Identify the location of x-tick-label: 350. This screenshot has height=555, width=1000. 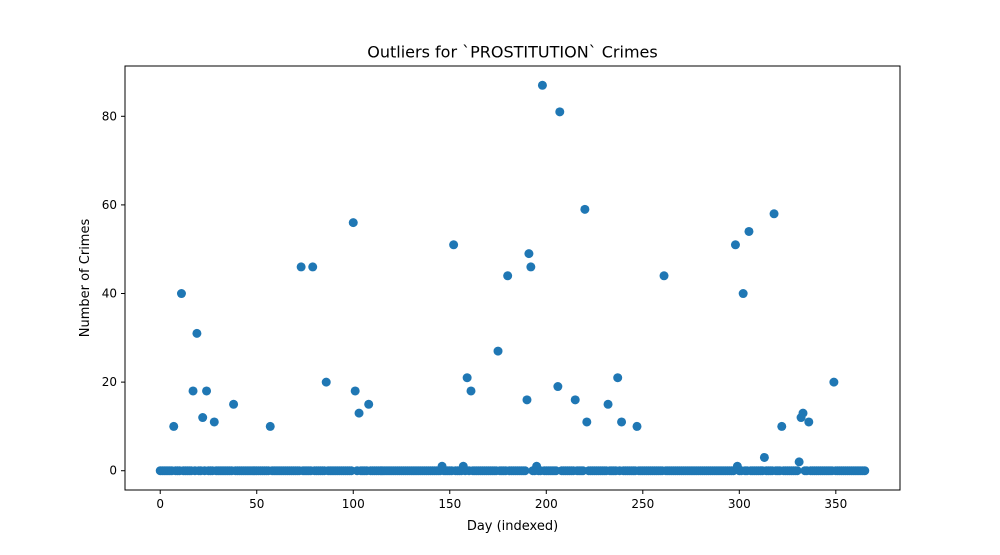
(835, 504).